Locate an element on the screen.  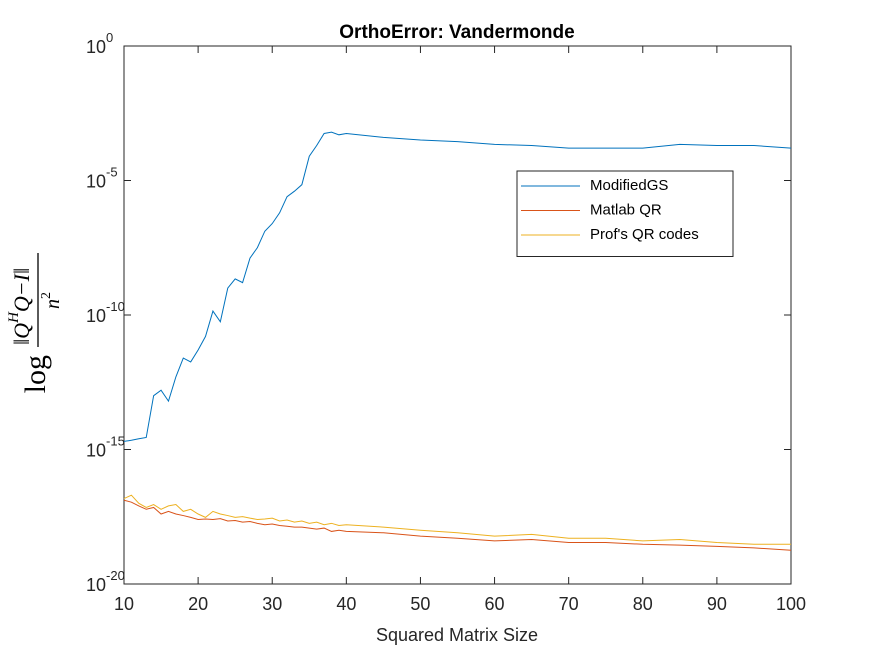
y-tick-exponent: -15 is located at coordinates (115, 441).